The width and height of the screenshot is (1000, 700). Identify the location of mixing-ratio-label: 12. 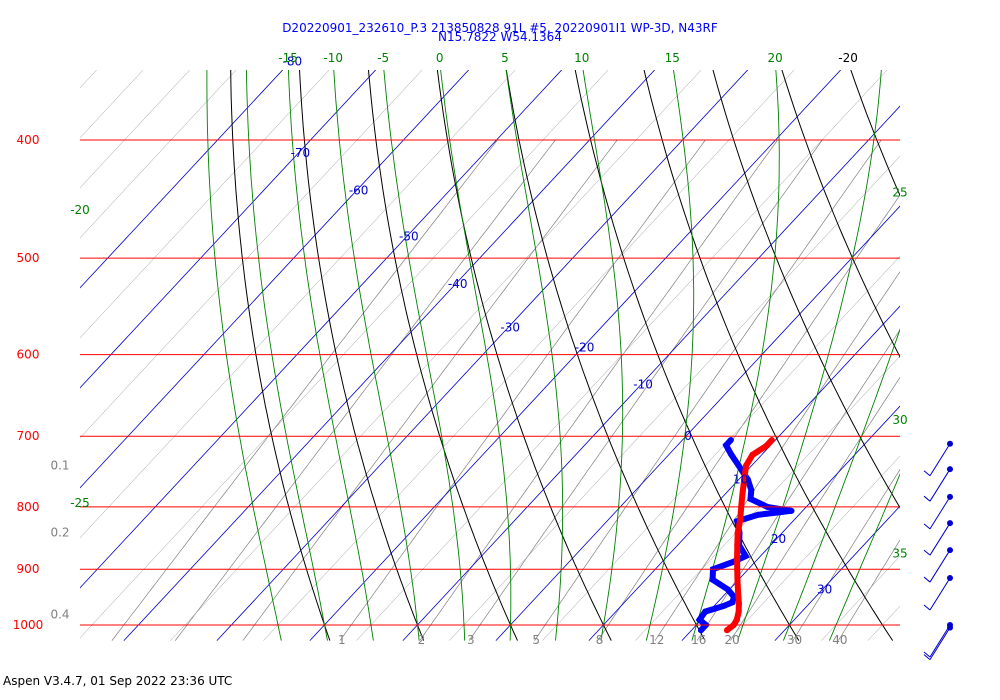
(656, 640).